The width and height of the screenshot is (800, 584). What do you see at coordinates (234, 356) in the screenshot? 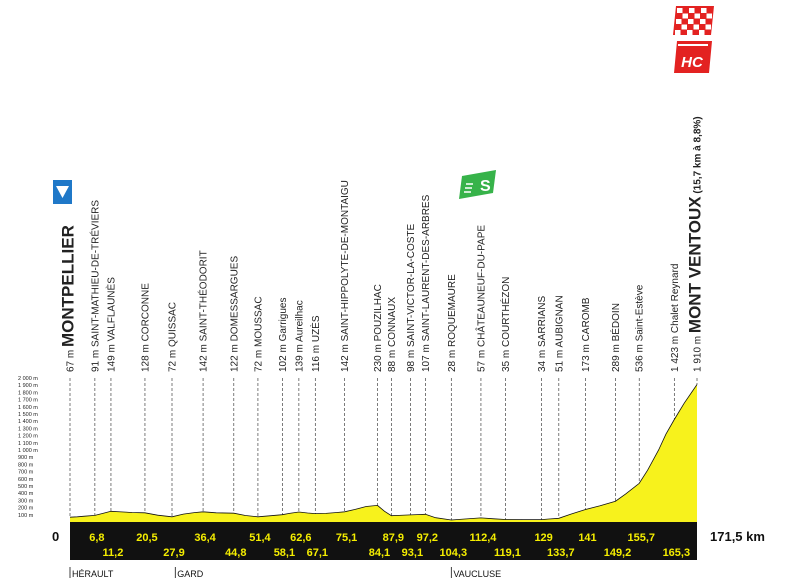
I see `waypoint-altitude: 122 m` at bounding box center [234, 356].